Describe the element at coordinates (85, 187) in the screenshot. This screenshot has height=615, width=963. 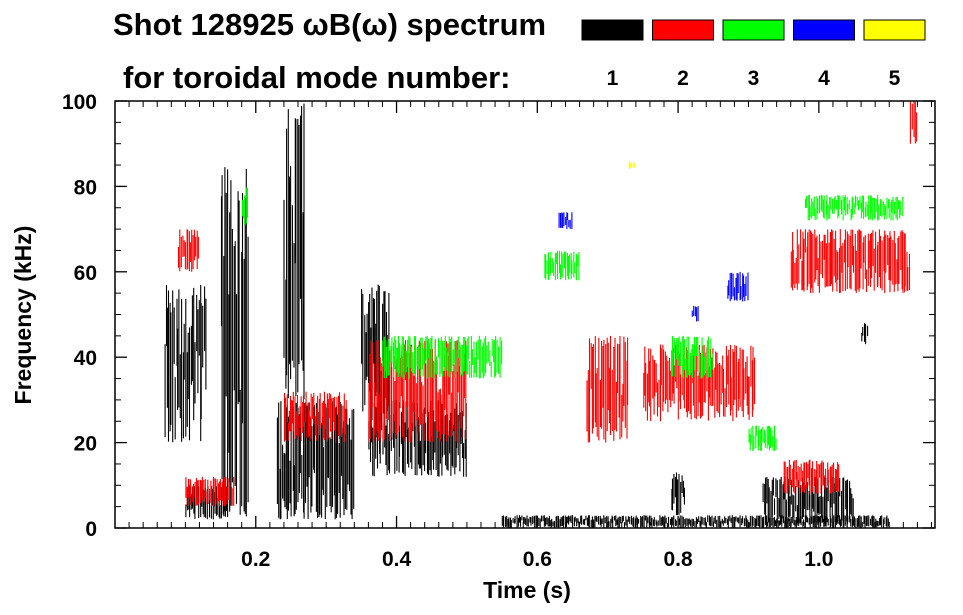
I see `y-tick-label: 80` at that location.